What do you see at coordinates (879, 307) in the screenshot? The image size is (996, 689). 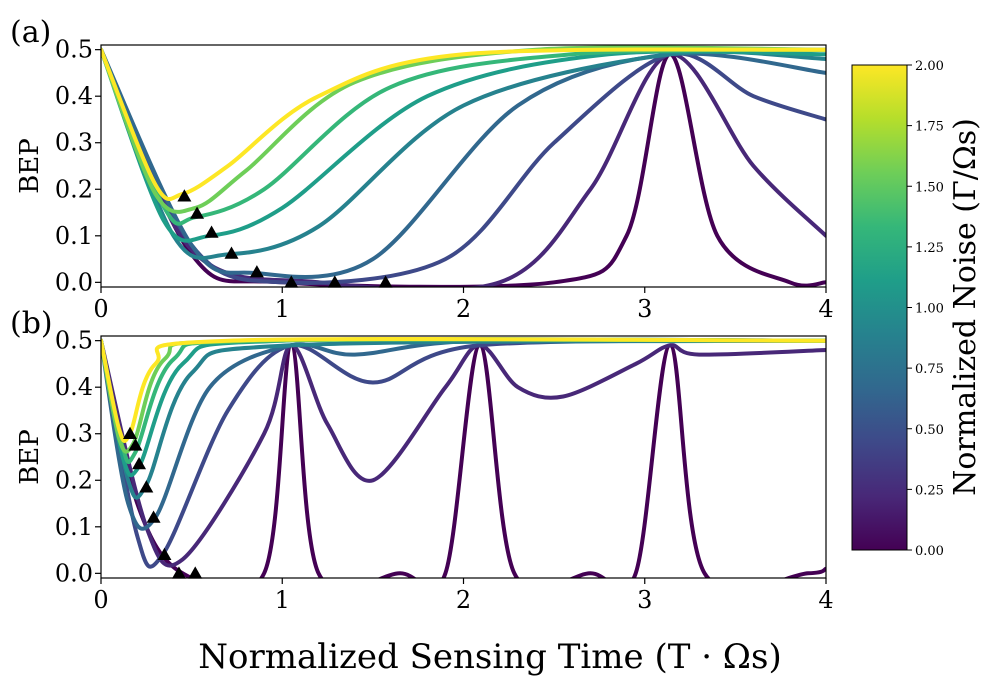 I see `colorbar-gradient` at bounding box center [879, 307].